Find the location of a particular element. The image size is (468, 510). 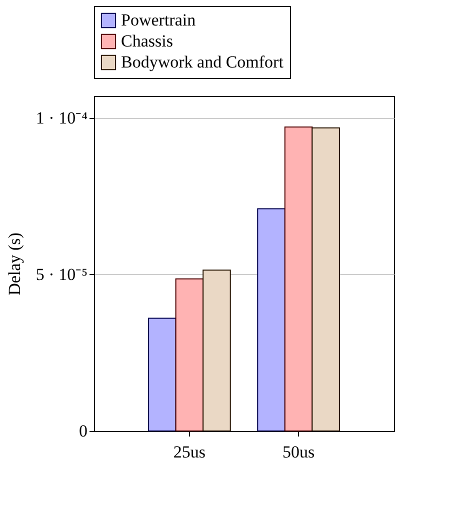

legend-label: Bodywork and Comfort is located at coordinates (202, 62).